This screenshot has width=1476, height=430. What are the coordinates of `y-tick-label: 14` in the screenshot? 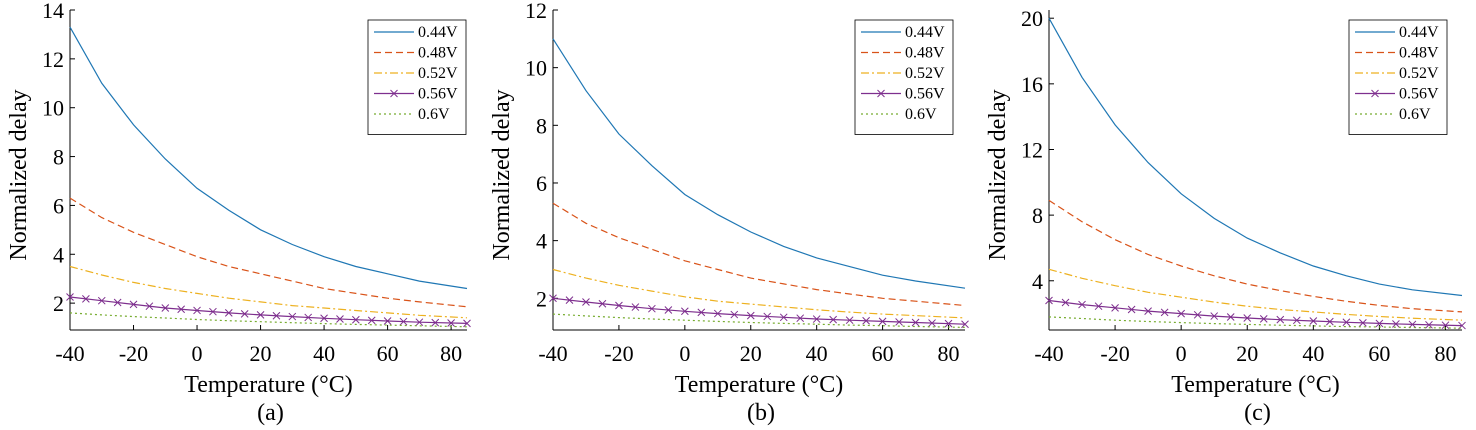 It's located at (53, 11).